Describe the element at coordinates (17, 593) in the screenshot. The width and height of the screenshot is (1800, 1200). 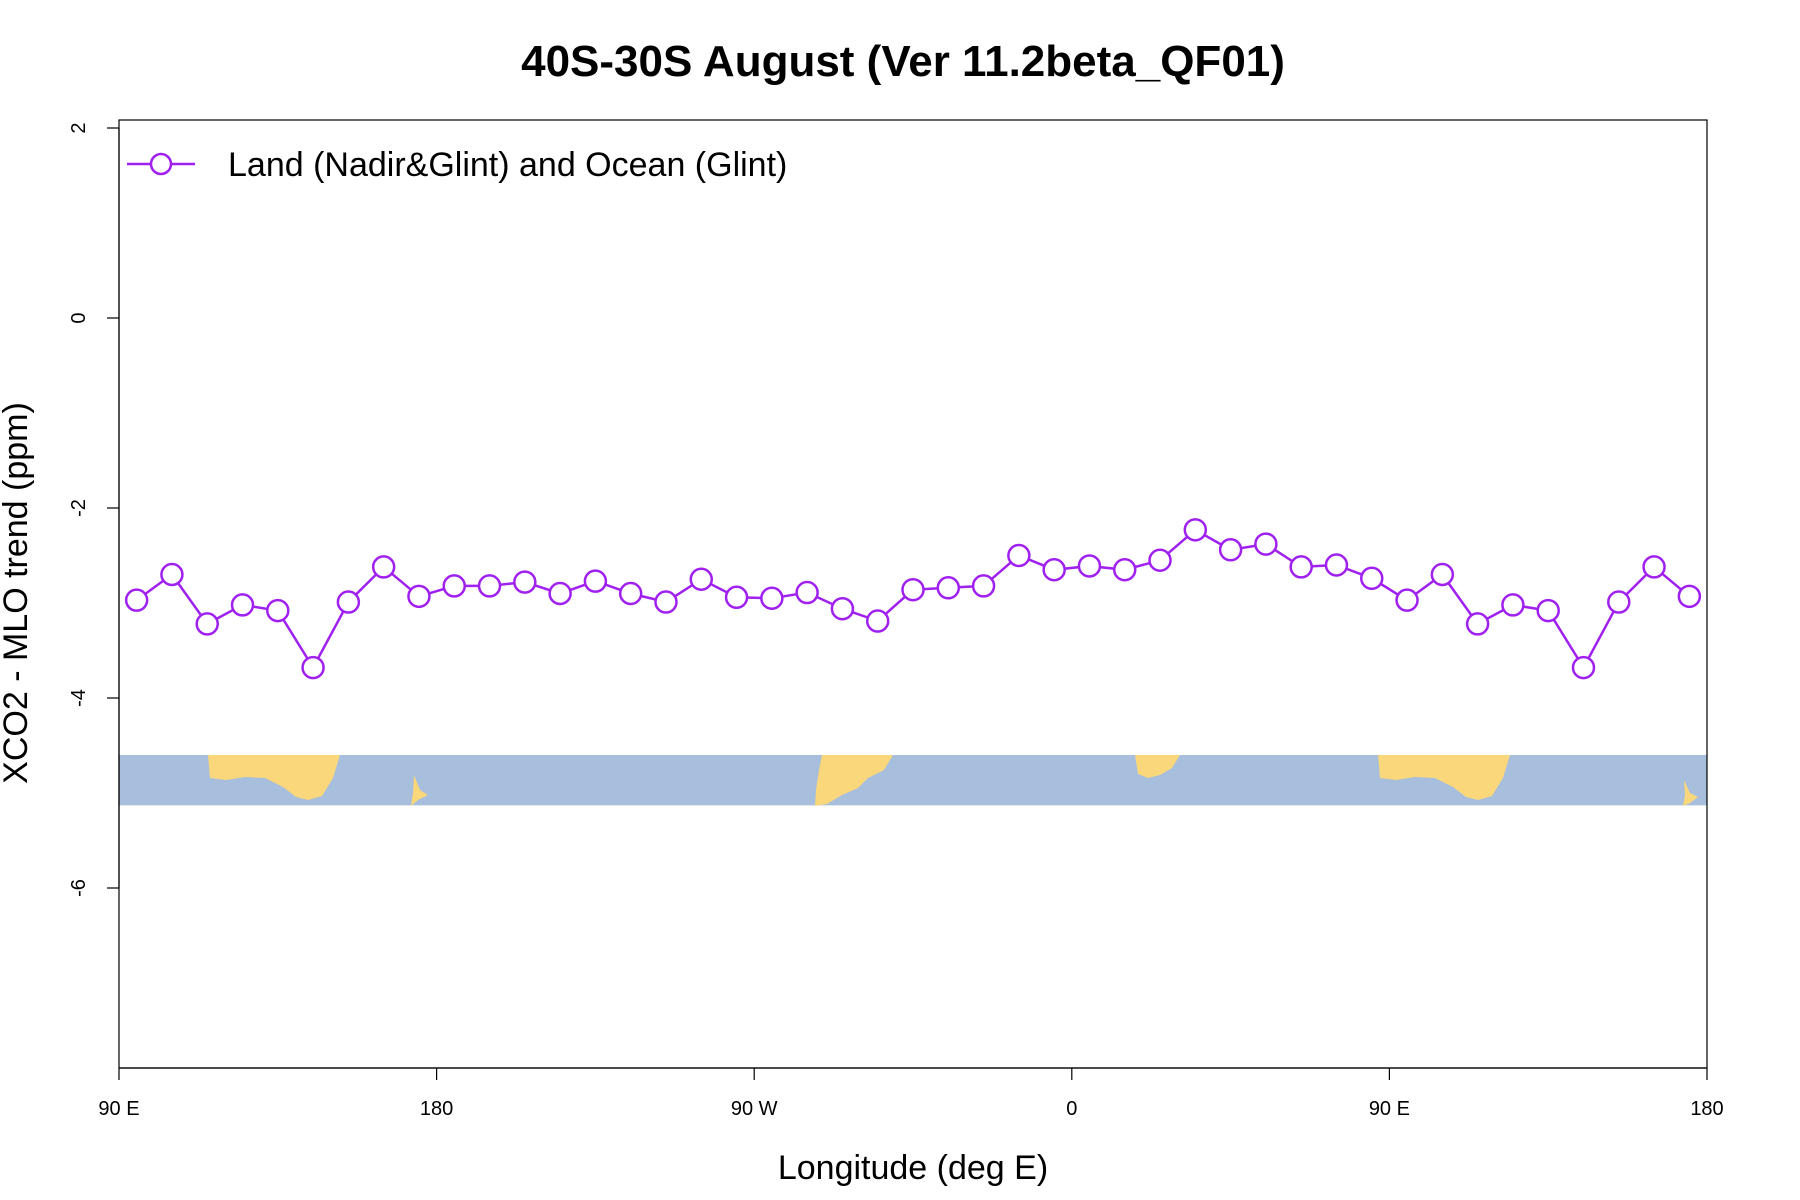
I see `y-axis-title: XCO2 - MLO trend (ppm)` at that location.